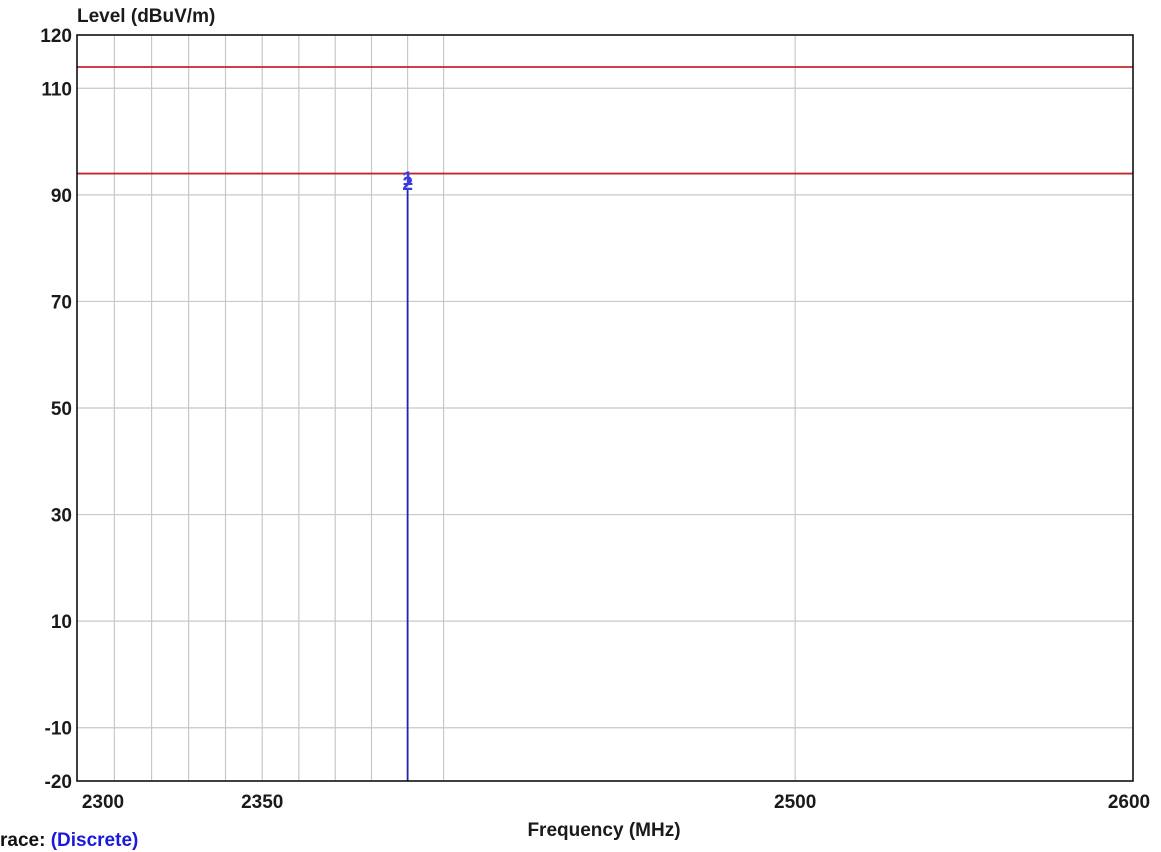 The height and width of the screenshot is (852, 1161). I want to click on y-tick-label: 120, so click(56, 36).